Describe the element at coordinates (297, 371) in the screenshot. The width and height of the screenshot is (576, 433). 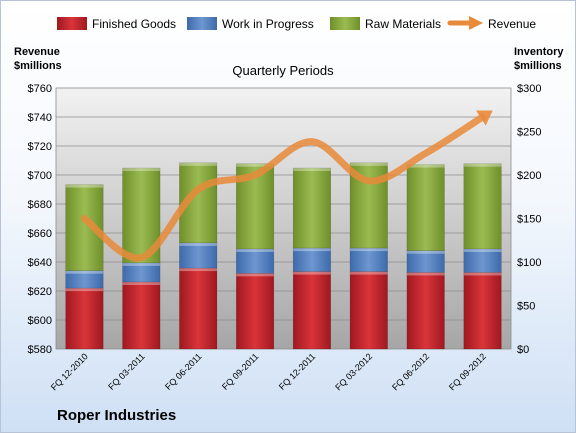
I see `x-axis-tick-label: FQ 12-2011` at that location.